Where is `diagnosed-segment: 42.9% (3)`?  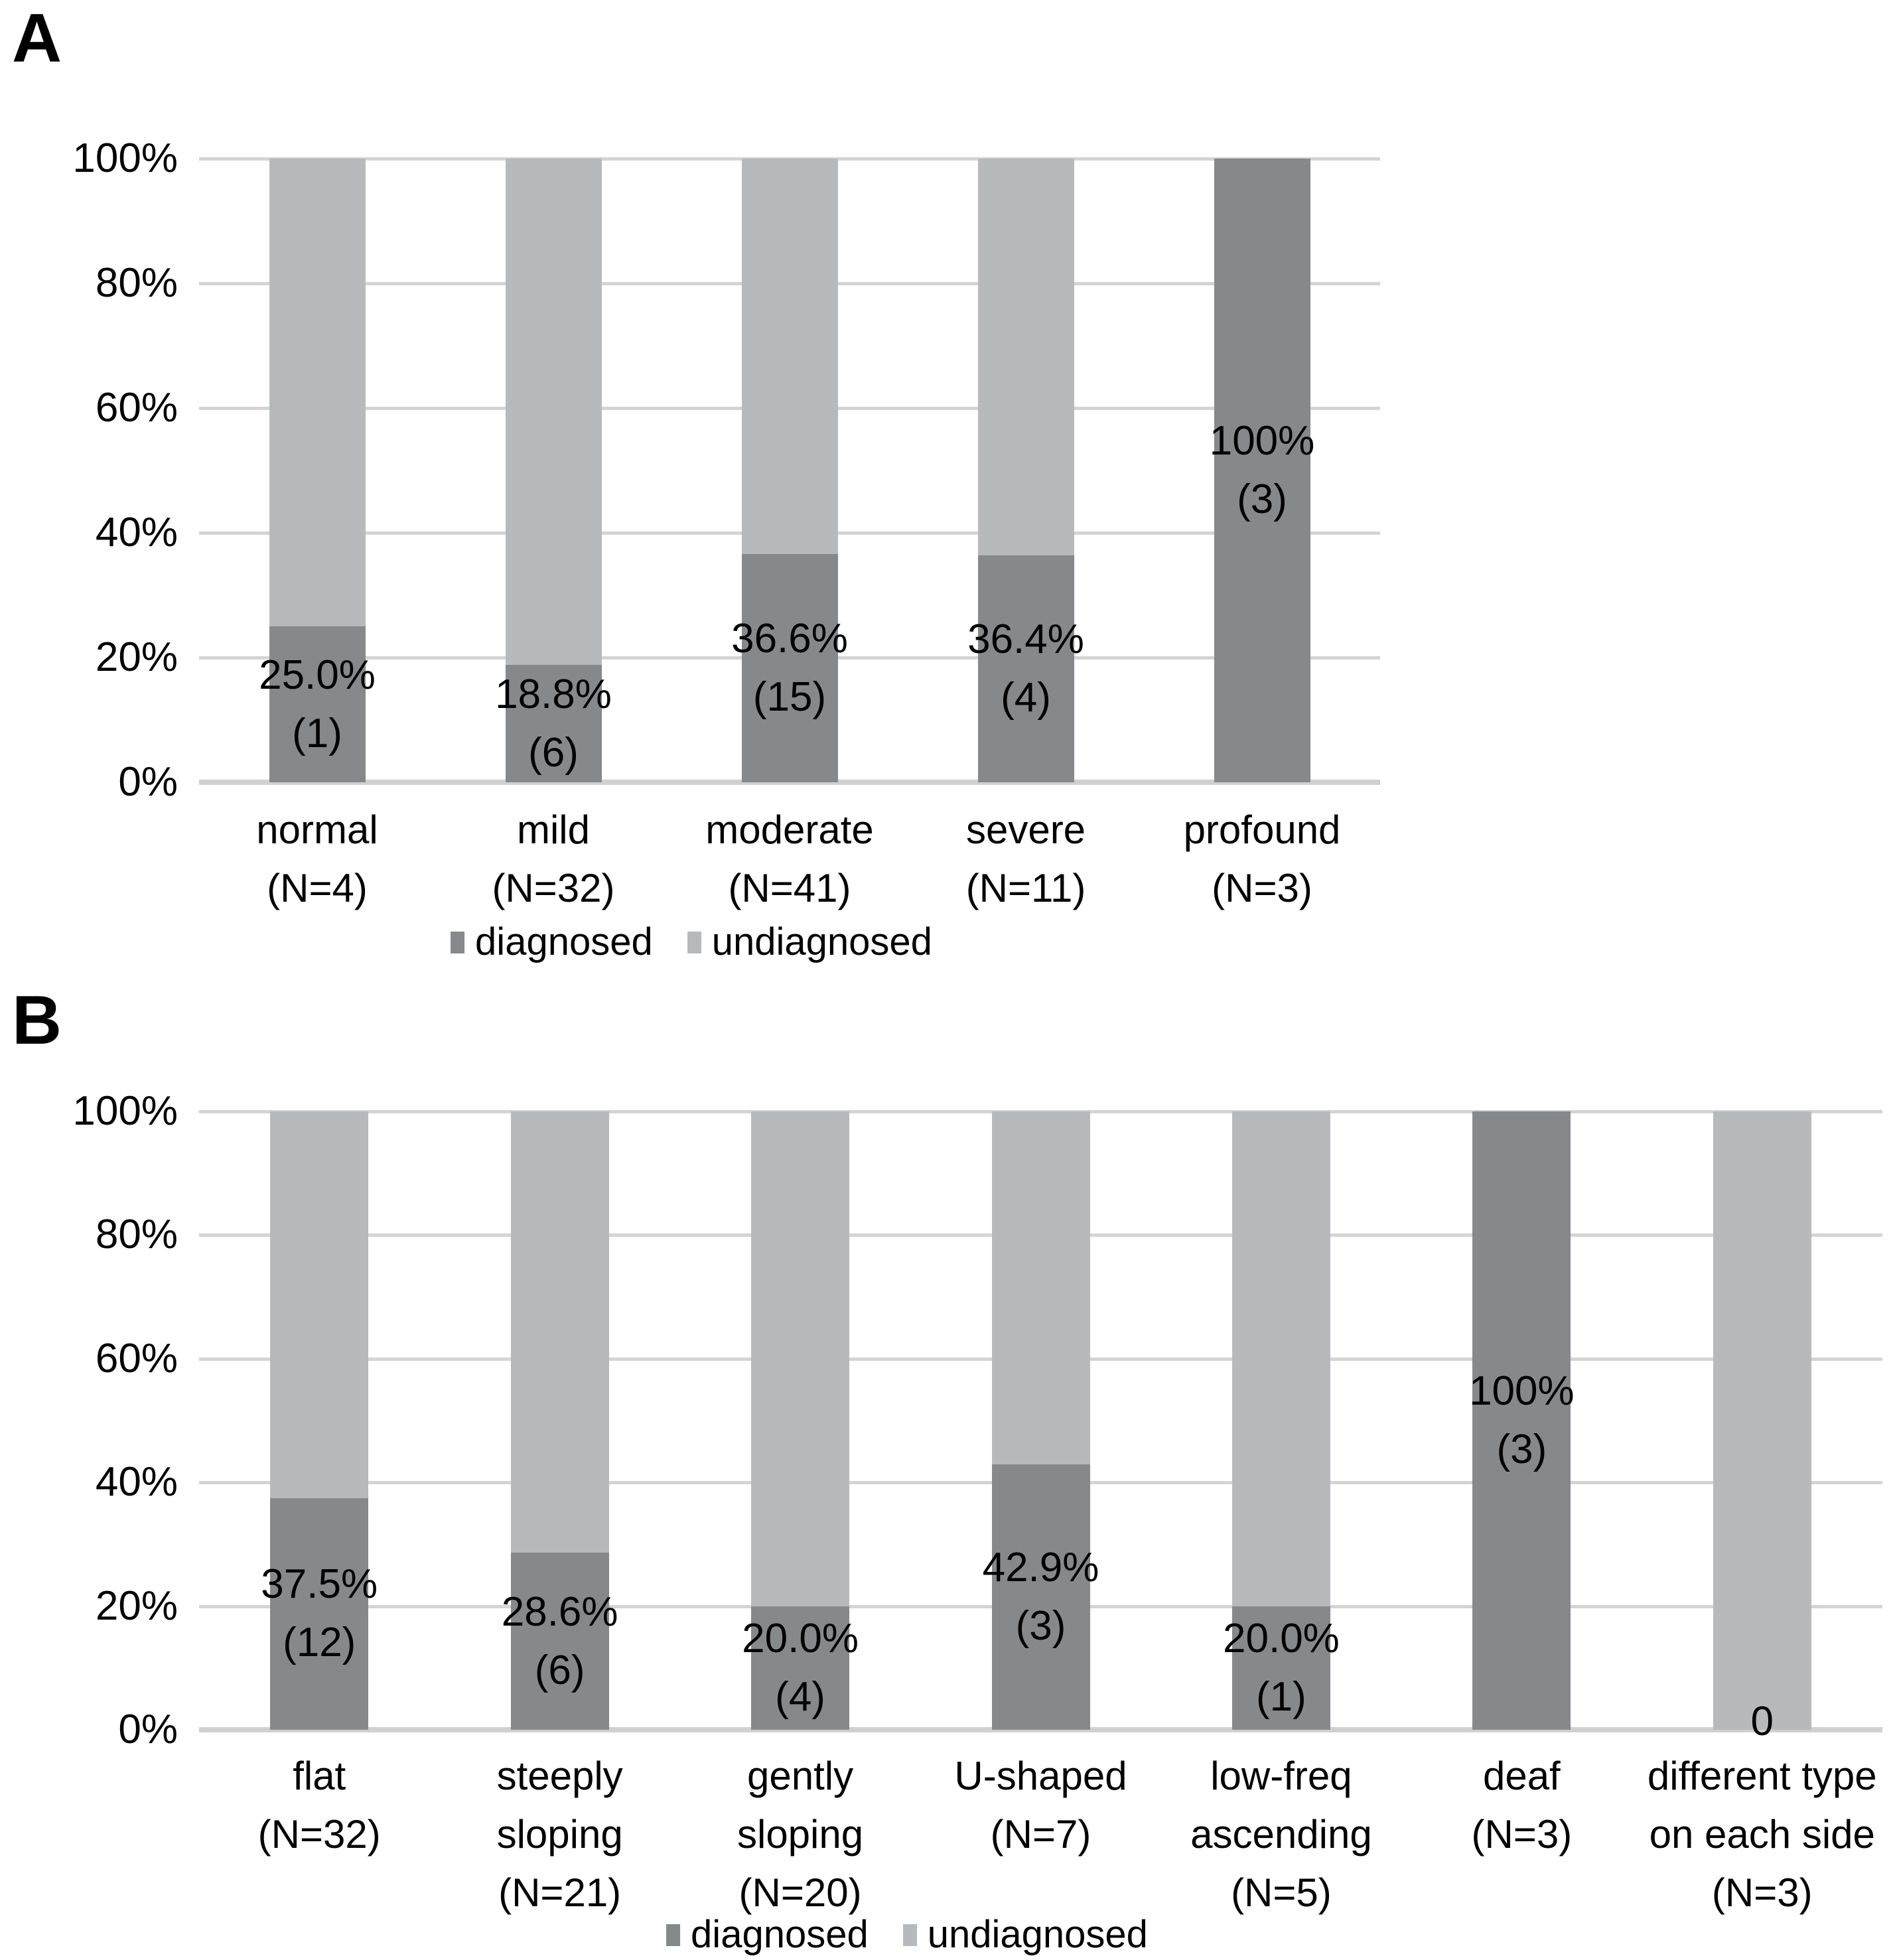
diagnosed-segment: 42.9% (3) is located at coordinates (1041, 1597).